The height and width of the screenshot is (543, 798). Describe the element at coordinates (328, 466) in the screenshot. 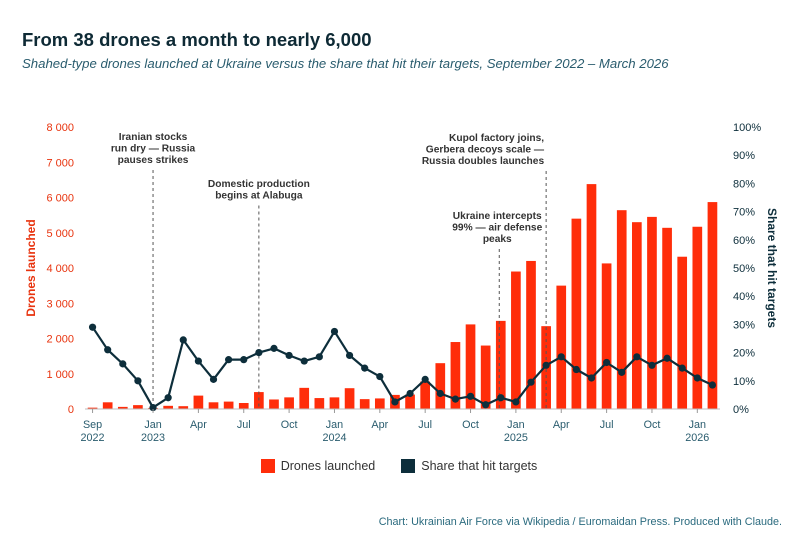

I see `legend-label-drones: Drones launched` at that location.